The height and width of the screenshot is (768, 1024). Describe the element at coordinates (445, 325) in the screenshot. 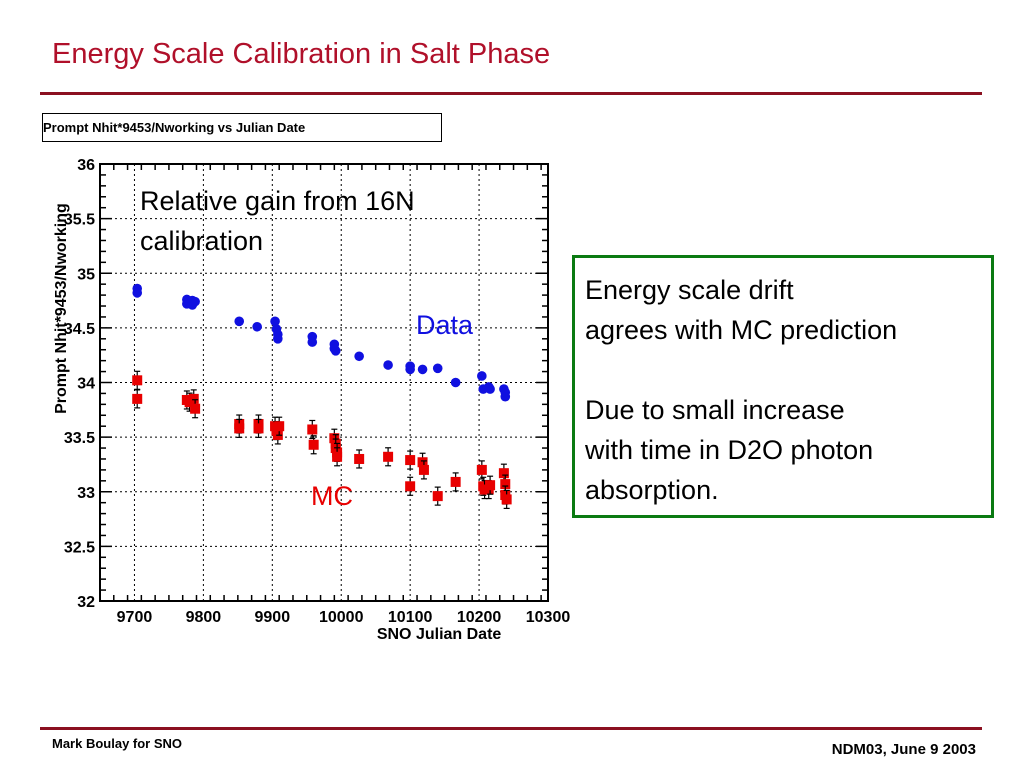

I see `series-label-data: Data` at that location.